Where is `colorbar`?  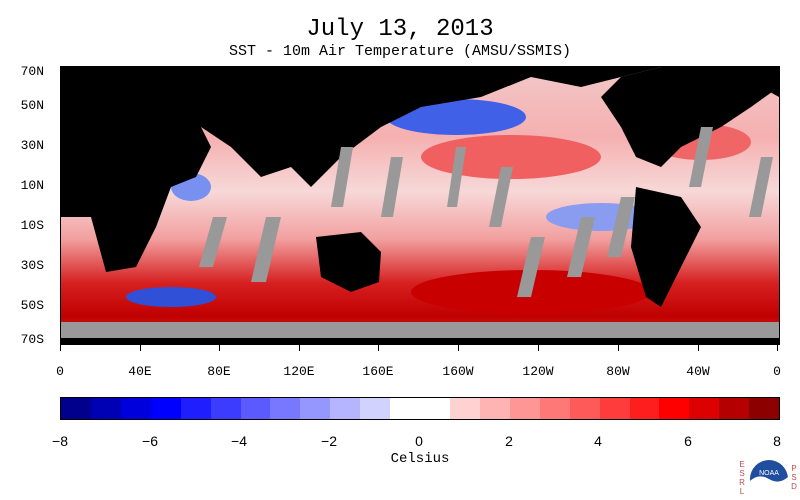 colorbar is located at coordinates (420, 408).